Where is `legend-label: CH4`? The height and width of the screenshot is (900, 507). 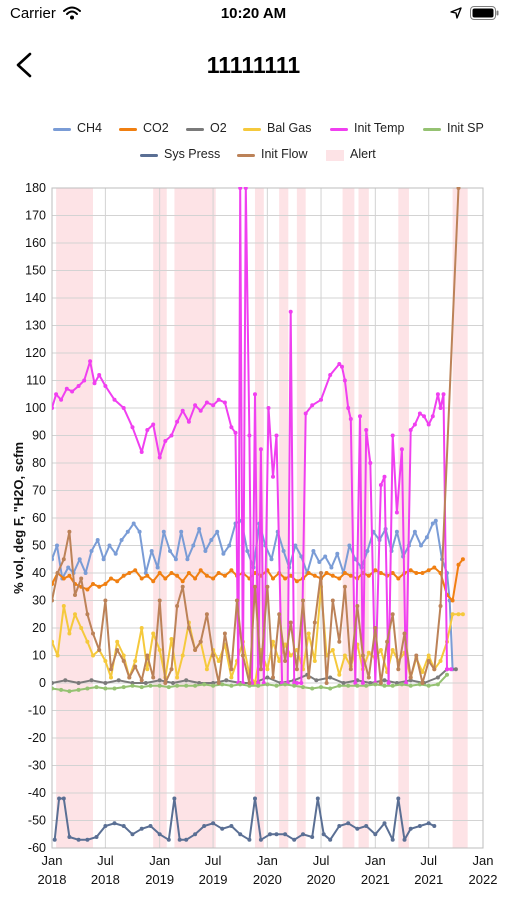 legend-label: CH4 is located at coordinates (89, 128).